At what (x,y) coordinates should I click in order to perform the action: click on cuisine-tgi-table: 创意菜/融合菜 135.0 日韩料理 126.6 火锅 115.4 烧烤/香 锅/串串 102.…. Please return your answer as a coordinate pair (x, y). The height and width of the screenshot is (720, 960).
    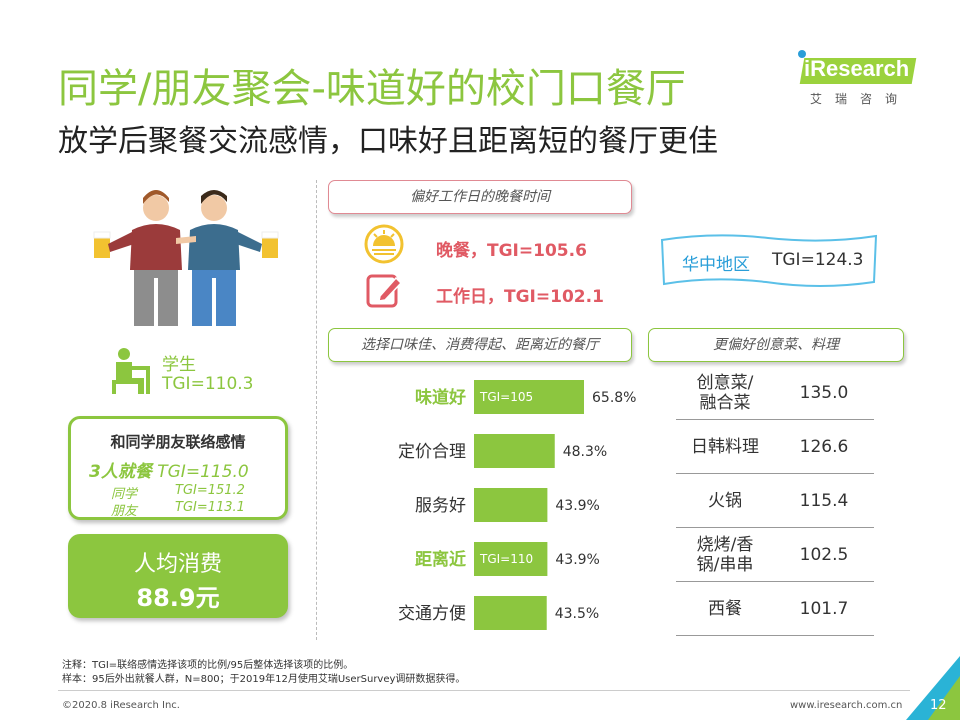
    Looking at the image, I should click on (775, 501).